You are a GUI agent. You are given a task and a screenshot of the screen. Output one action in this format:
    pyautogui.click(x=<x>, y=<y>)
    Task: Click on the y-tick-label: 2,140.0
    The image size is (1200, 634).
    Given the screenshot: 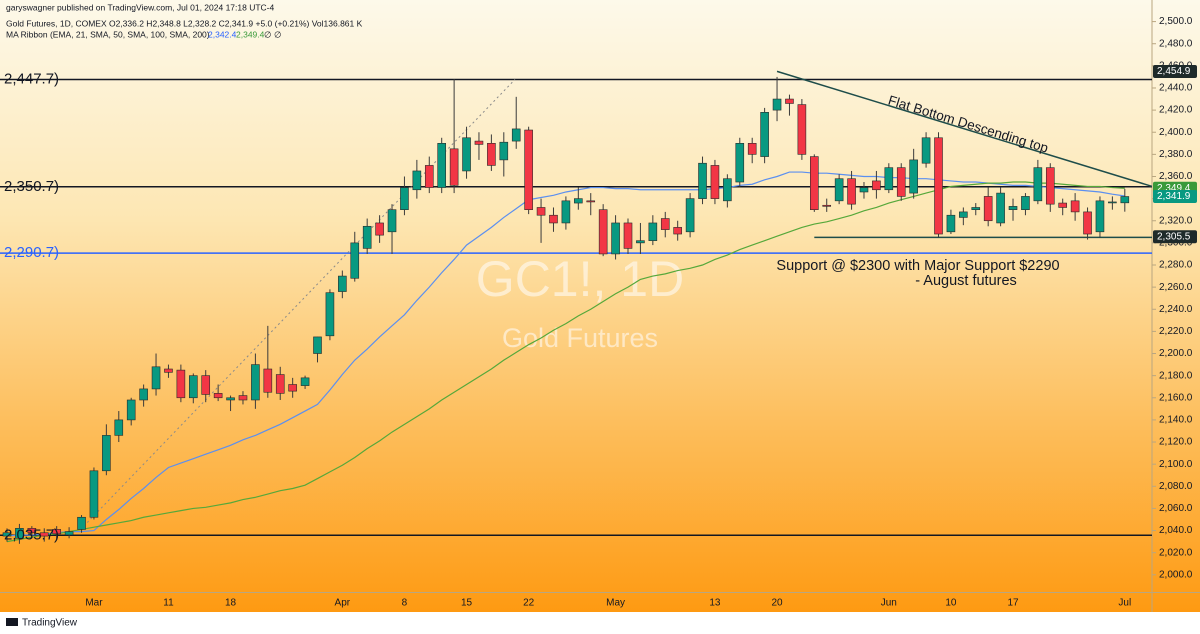 What is the action you would take?
    pyautogui.click(x=1176, y=420)
    